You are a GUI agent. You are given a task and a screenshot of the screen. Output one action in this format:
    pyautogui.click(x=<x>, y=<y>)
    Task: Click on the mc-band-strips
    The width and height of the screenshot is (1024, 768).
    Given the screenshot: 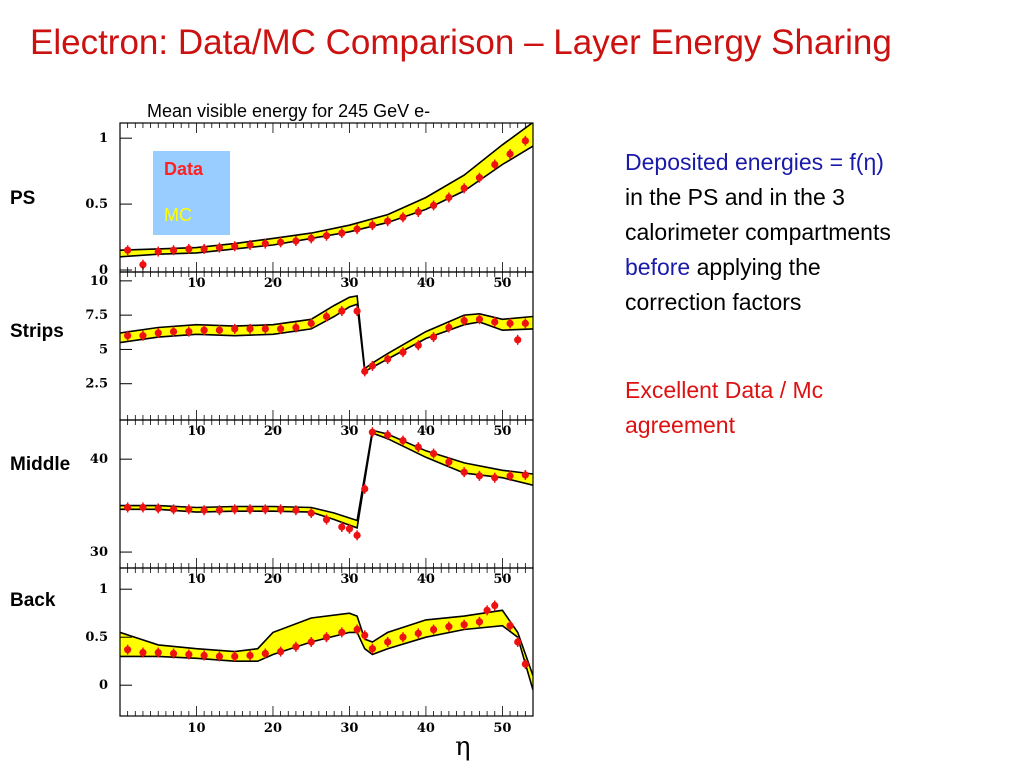 What is the action you would take?
    pyautogui.click(x=326, y=333)
    